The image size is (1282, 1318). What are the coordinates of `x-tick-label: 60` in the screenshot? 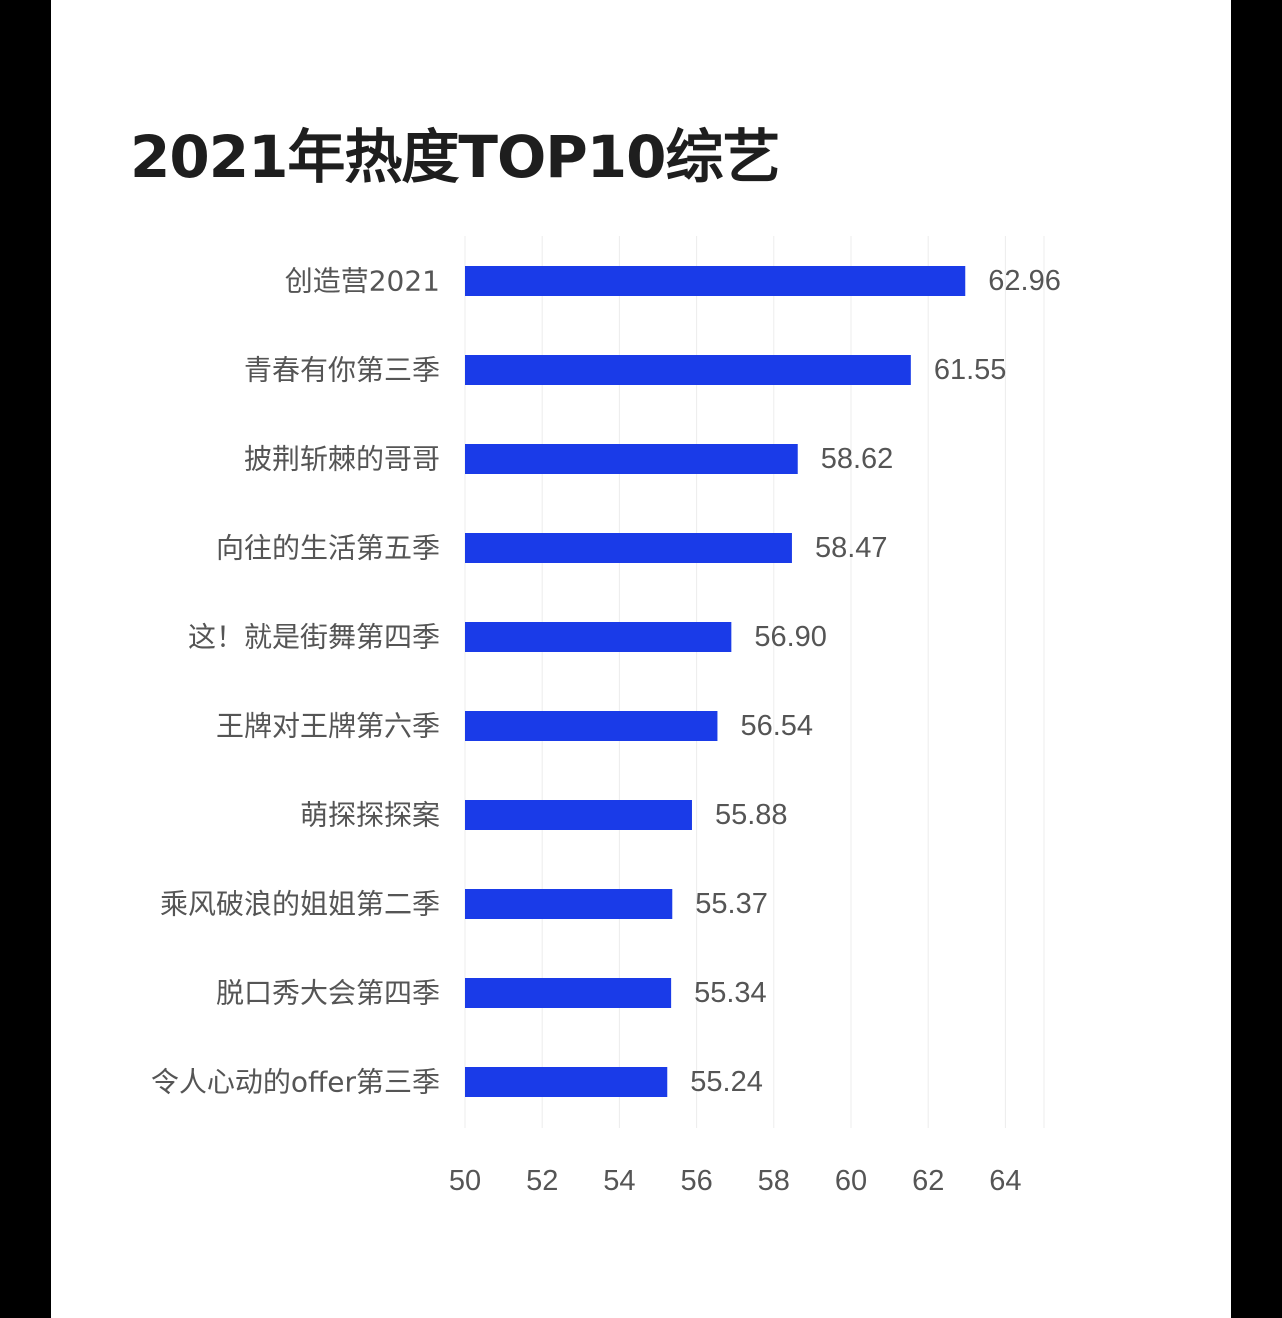 It's located at (851, 1181).